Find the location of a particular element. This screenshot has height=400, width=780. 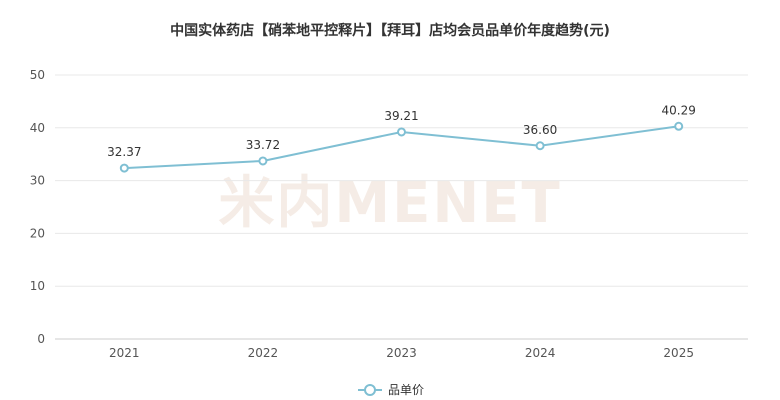

watermark: 米内MENET is located at coordinates (389, 203).